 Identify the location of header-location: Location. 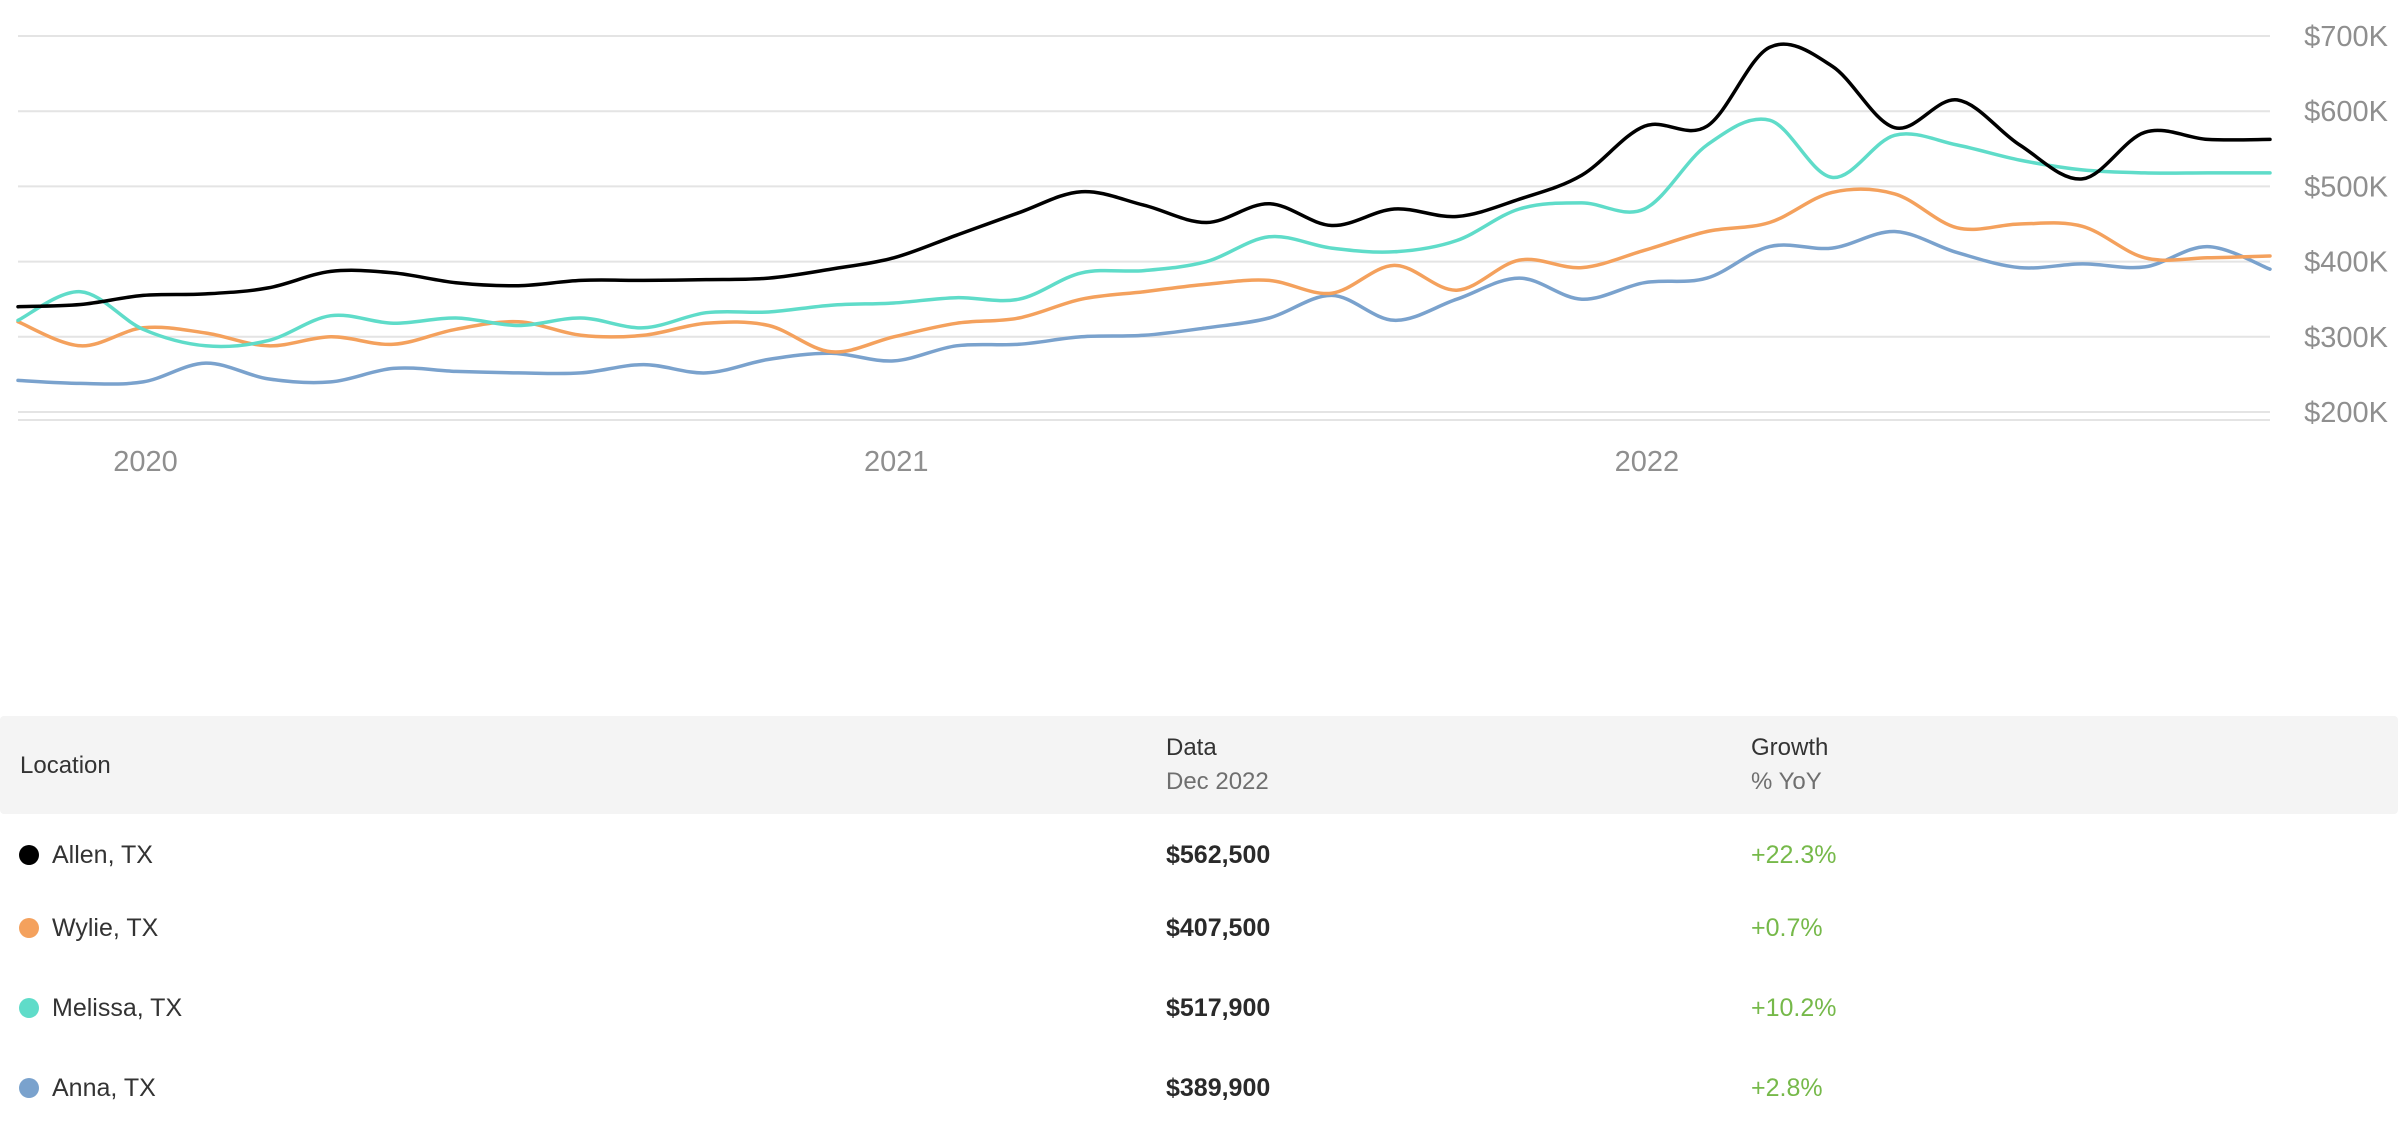
(65, 765).